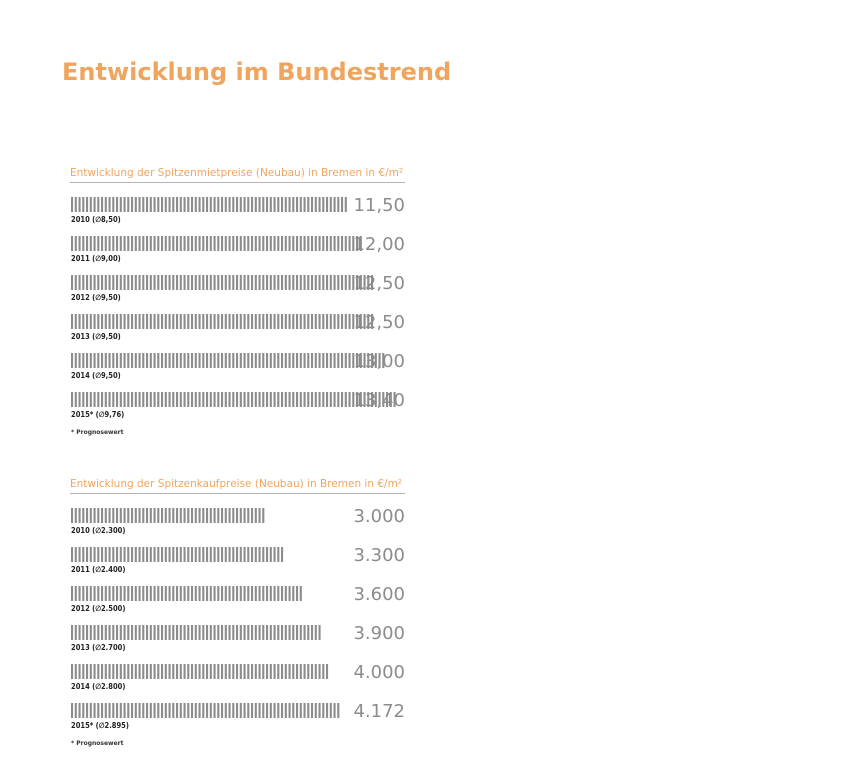  I want to click on category-label: 2012 (∅9,50), so click(96, 297).